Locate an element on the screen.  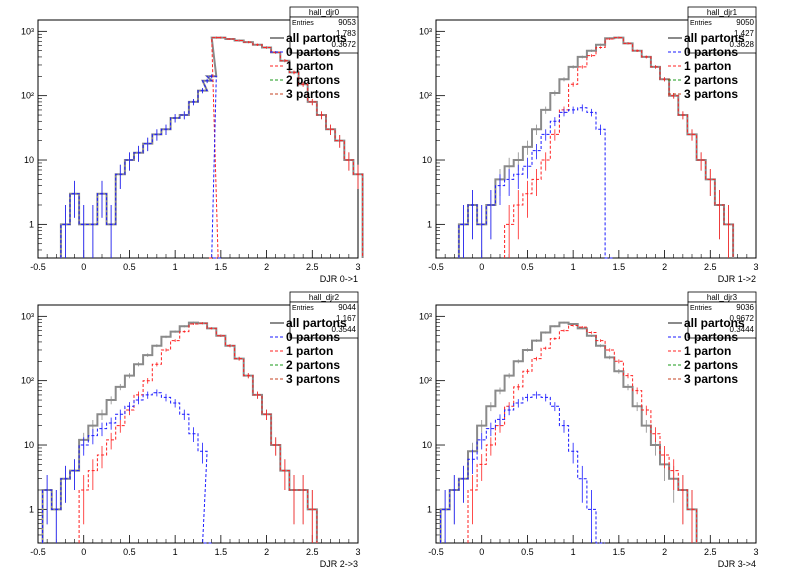
stats-rms: 0.3628 is located at coordinates (742, 44).